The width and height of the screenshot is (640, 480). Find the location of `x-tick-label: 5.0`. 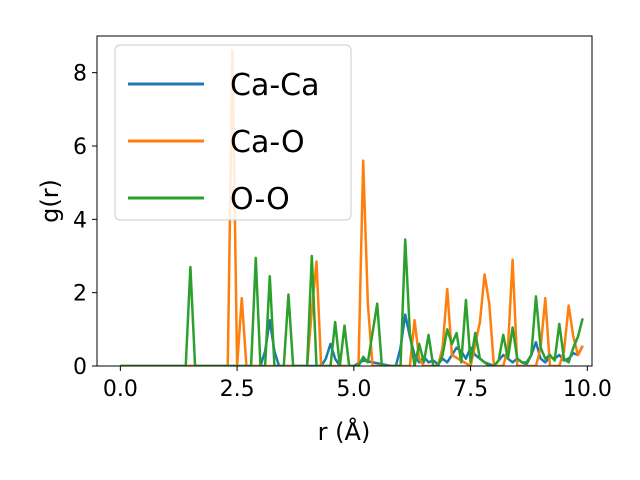

x-tick-label: 5.0 is located at coordinates (353, 389).